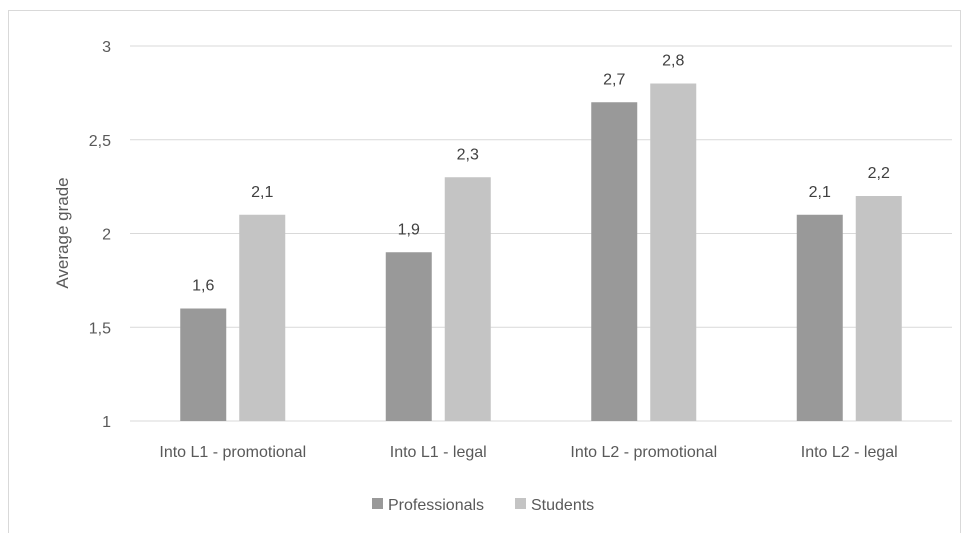  What do you see at coordinates (106, 422) in the screenshot?
I see `y-tick-label: 1` at bounding box center [106, 422].